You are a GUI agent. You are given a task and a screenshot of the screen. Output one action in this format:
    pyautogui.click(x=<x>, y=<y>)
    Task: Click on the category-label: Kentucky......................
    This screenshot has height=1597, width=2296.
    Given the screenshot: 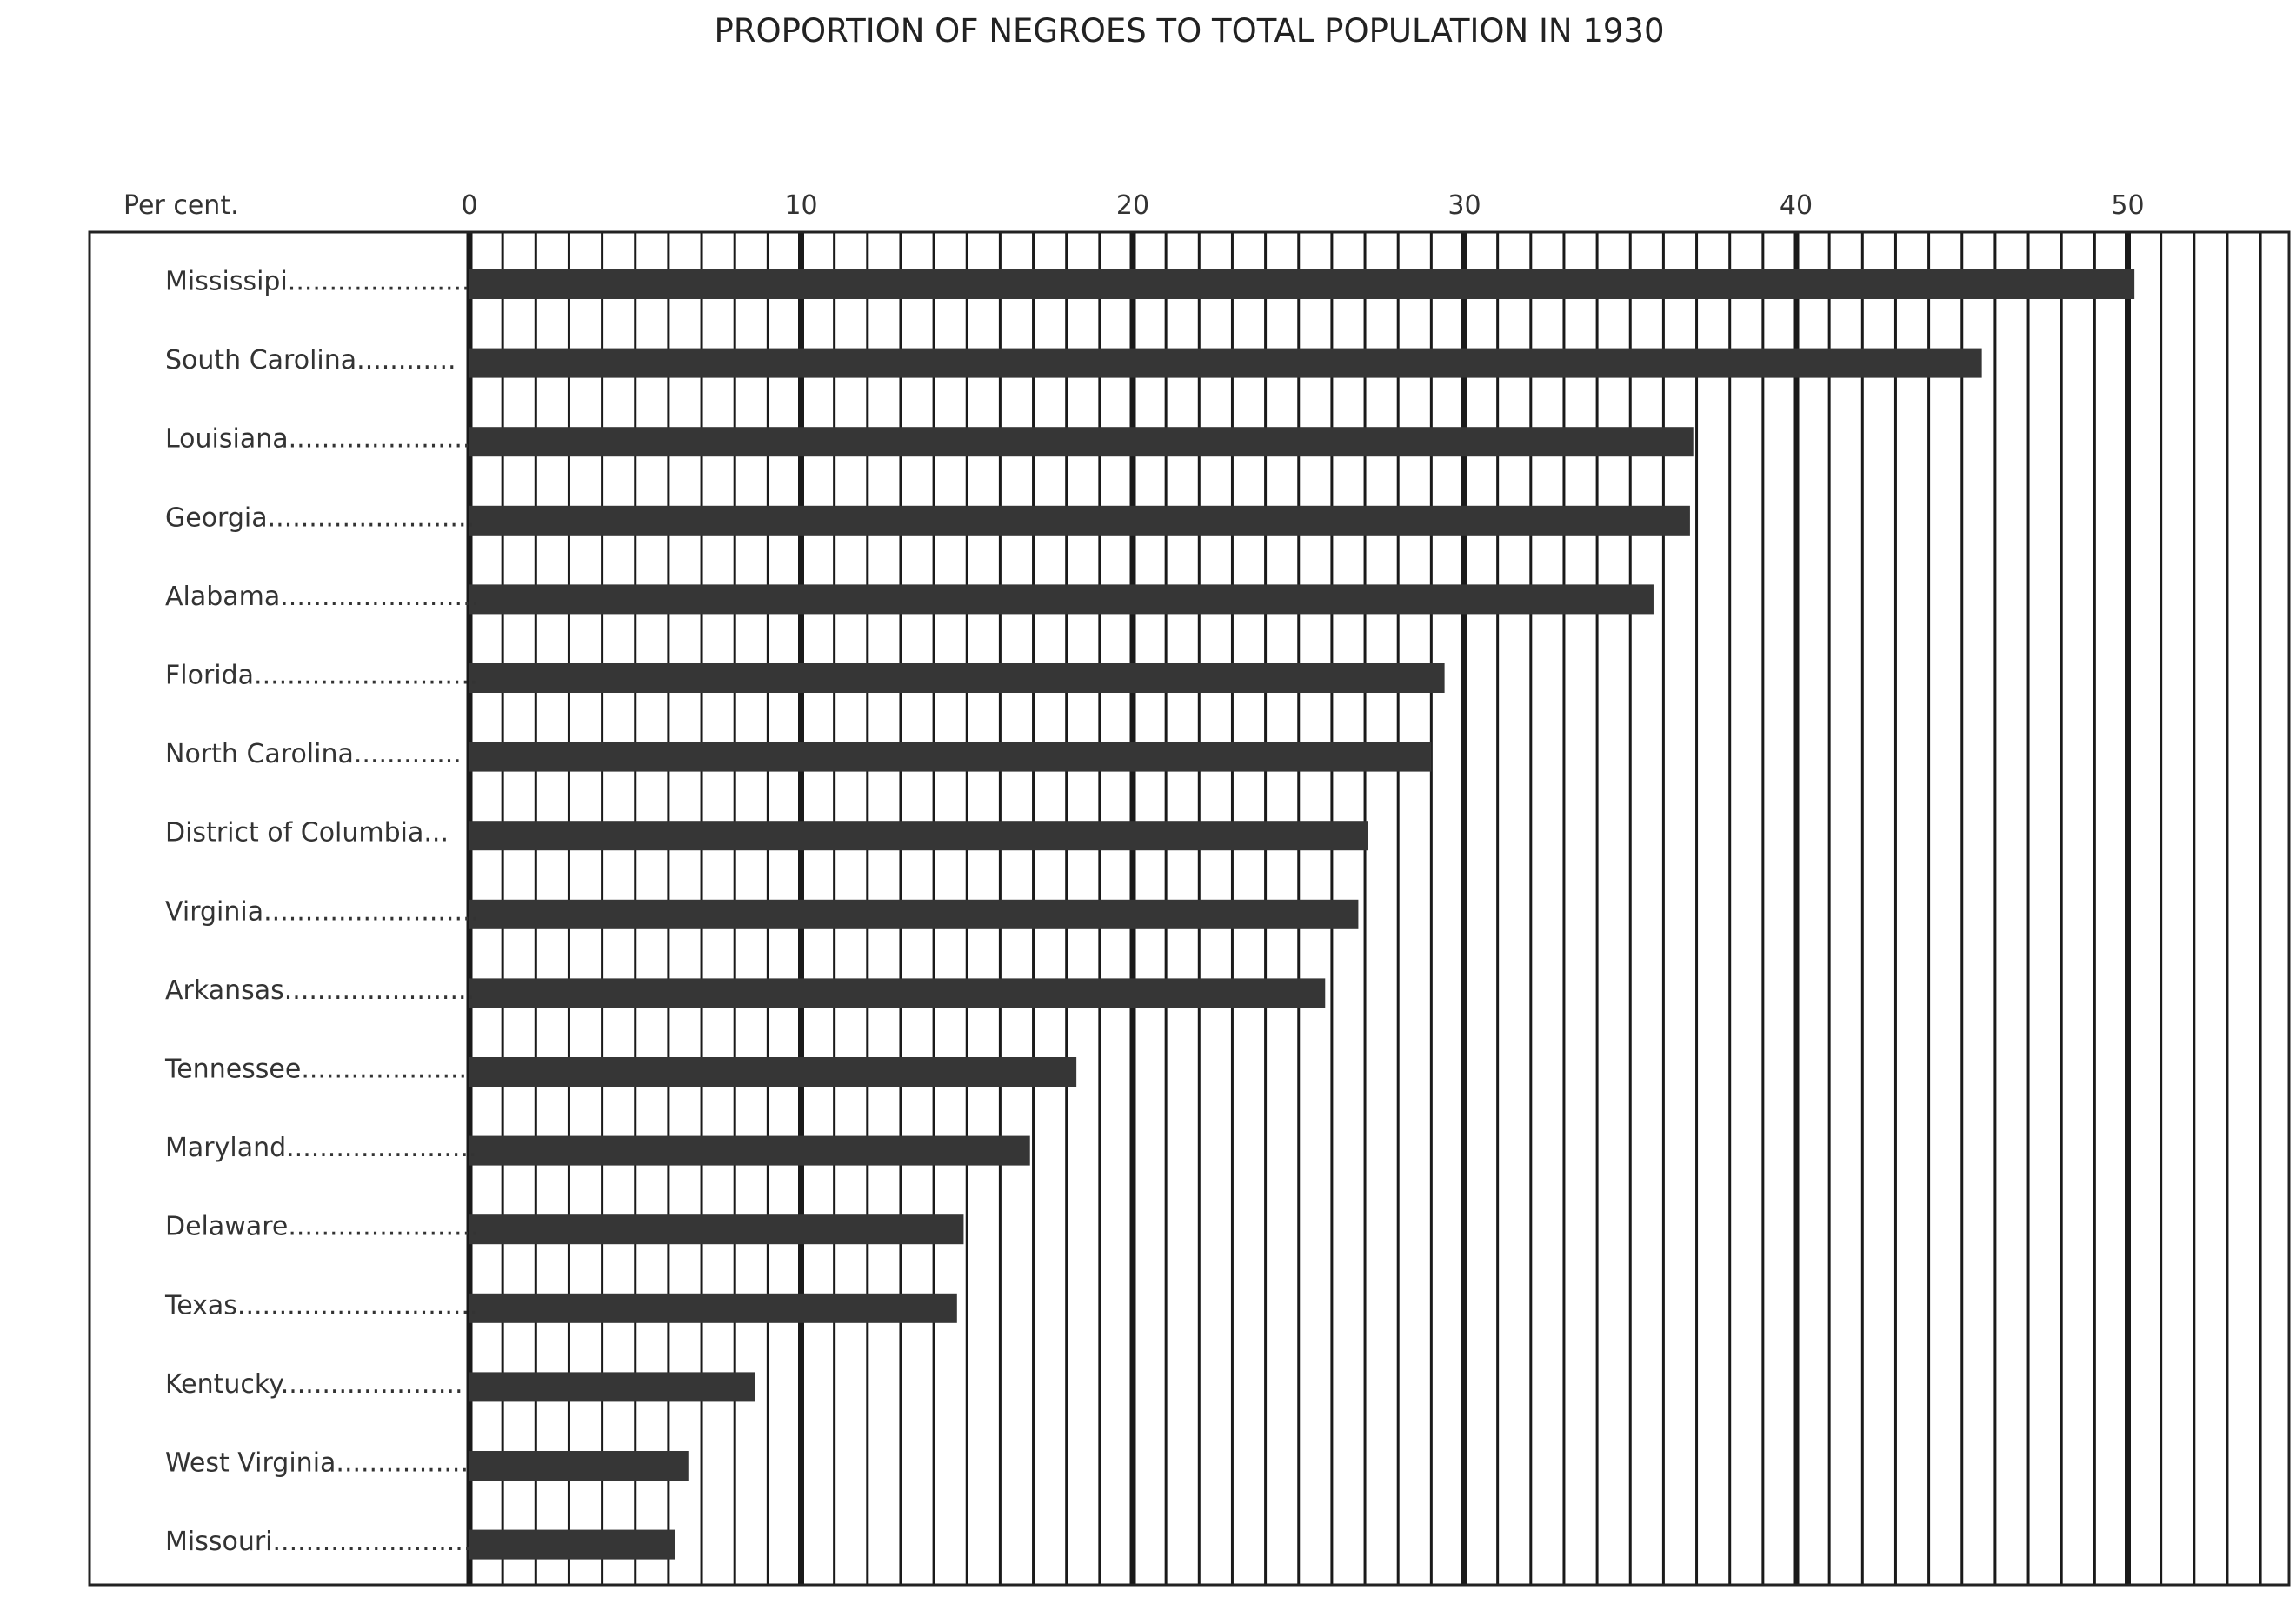 What is the action you would take?
    pyautogui.click(x=314, y=1384)
    